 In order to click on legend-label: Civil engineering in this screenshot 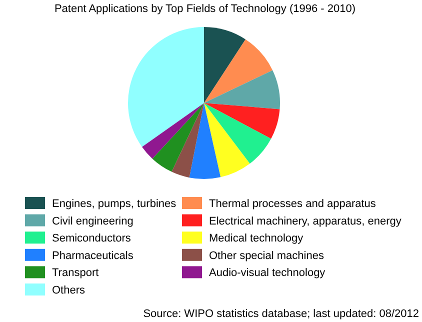, I will do `click(93, 221)`.